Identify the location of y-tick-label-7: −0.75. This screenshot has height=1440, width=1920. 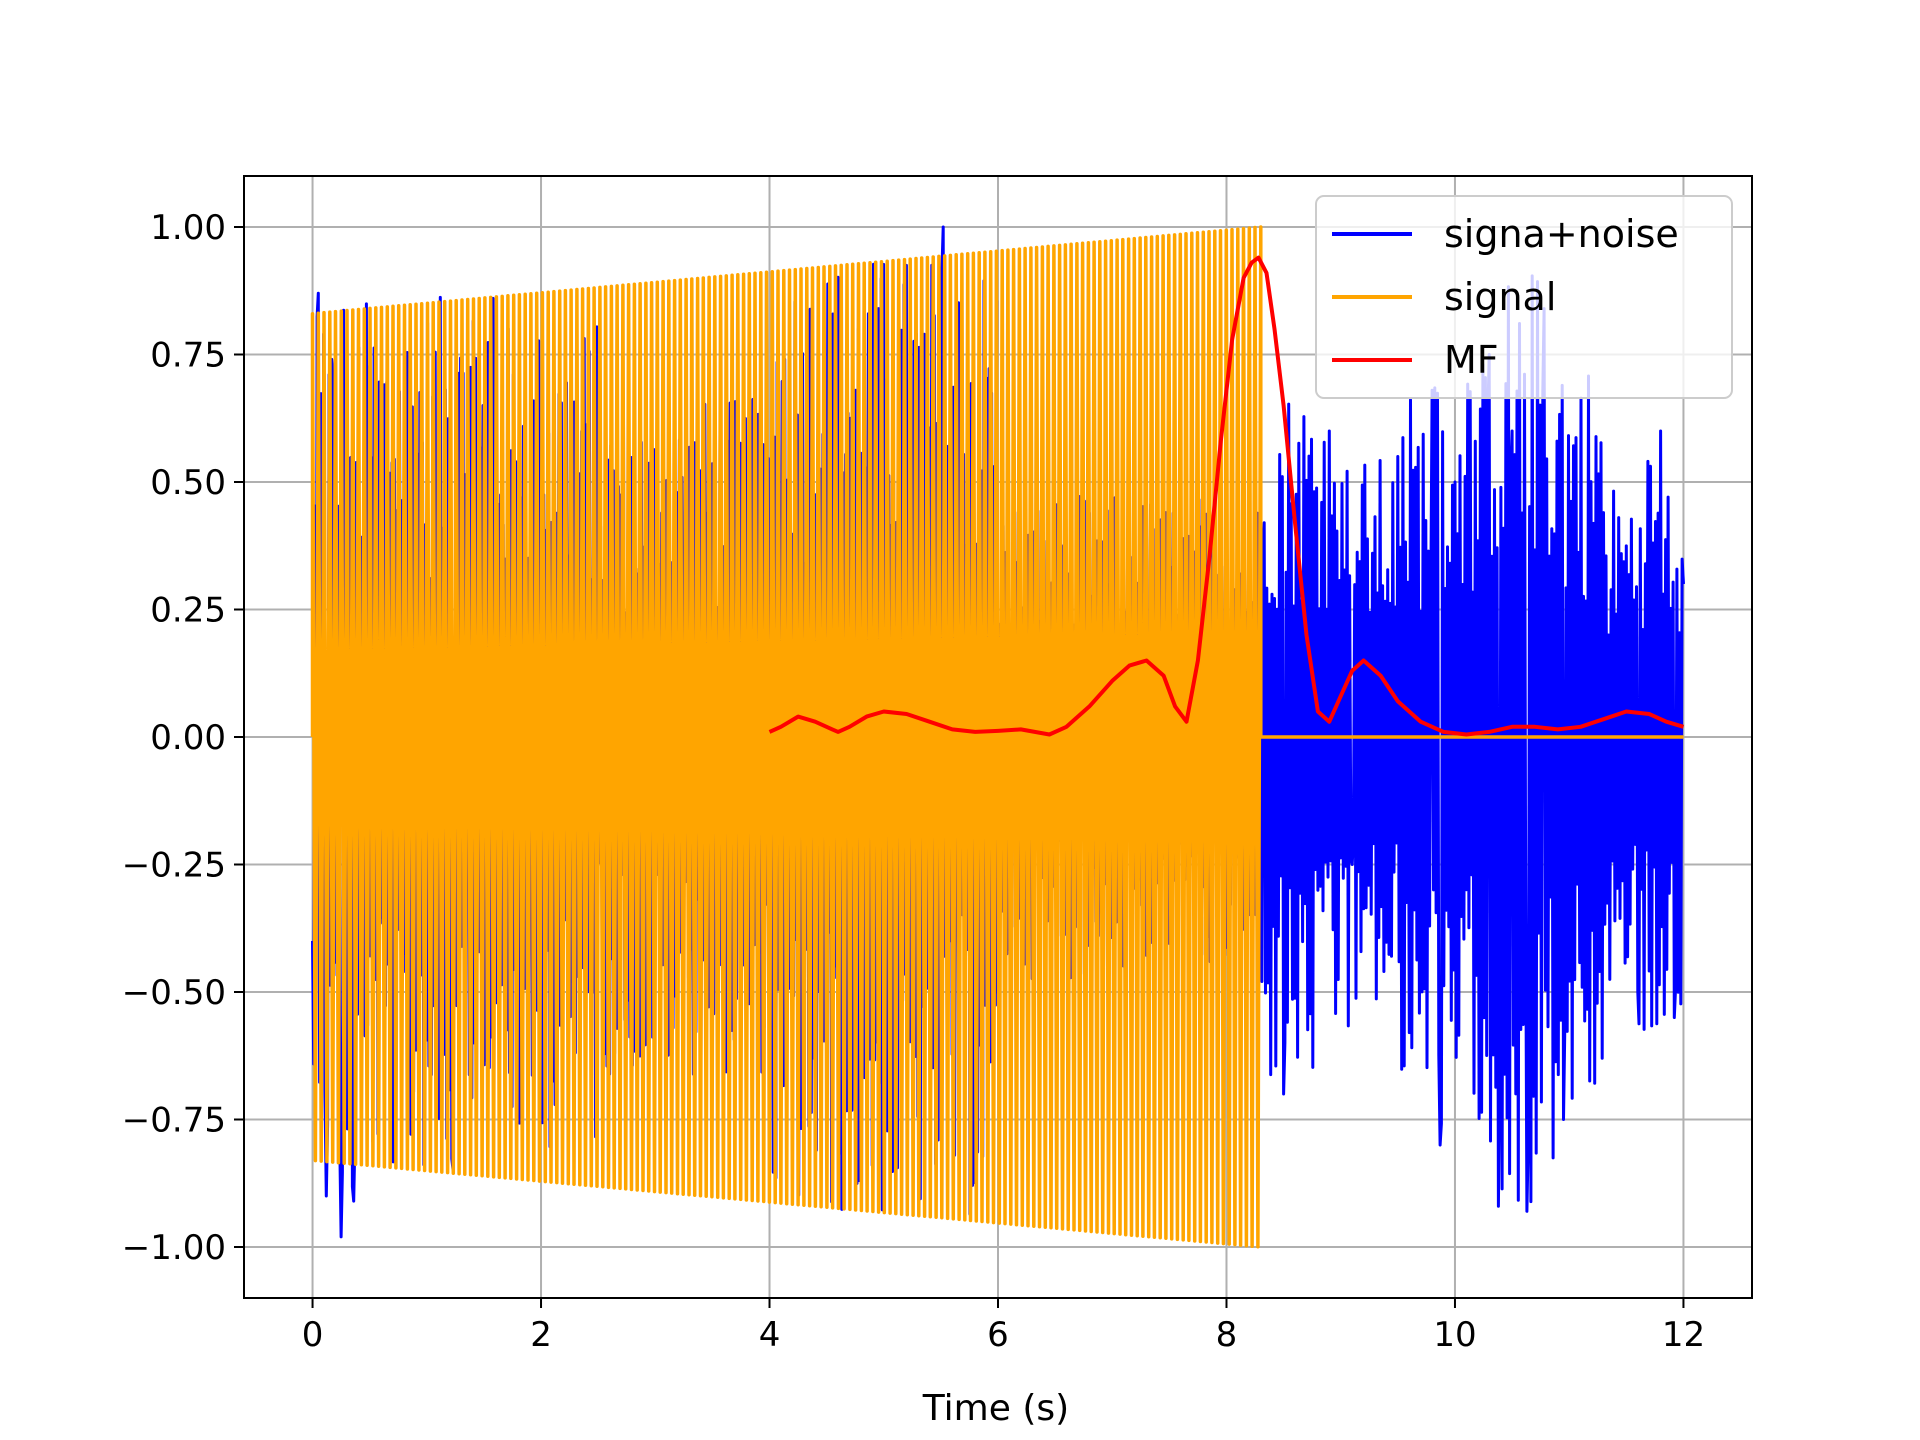
(174, 1121).